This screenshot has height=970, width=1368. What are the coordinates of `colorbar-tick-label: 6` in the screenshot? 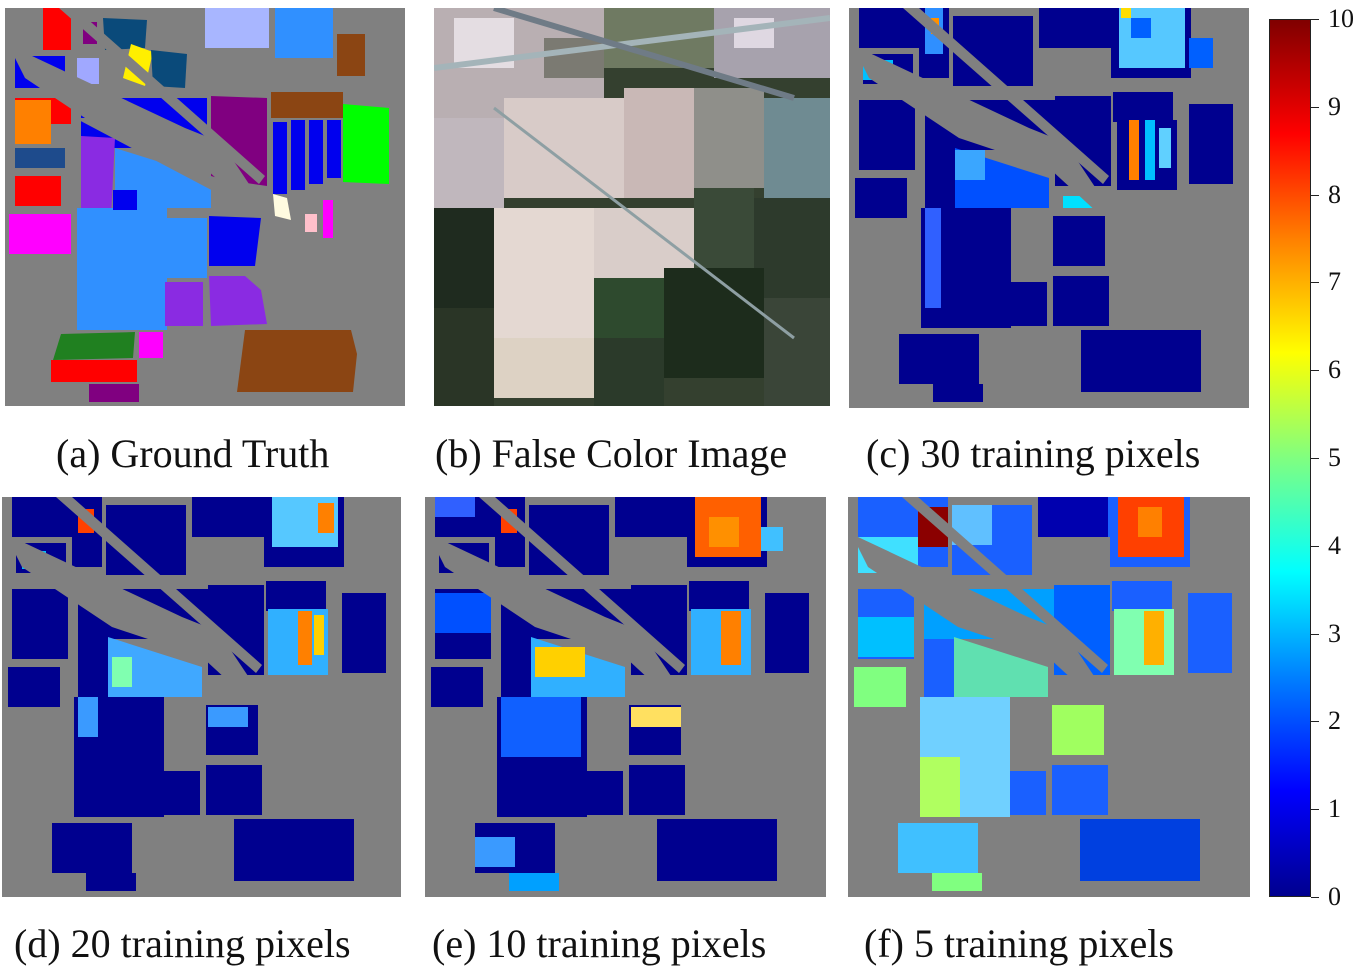 It's located at (1334, 369).